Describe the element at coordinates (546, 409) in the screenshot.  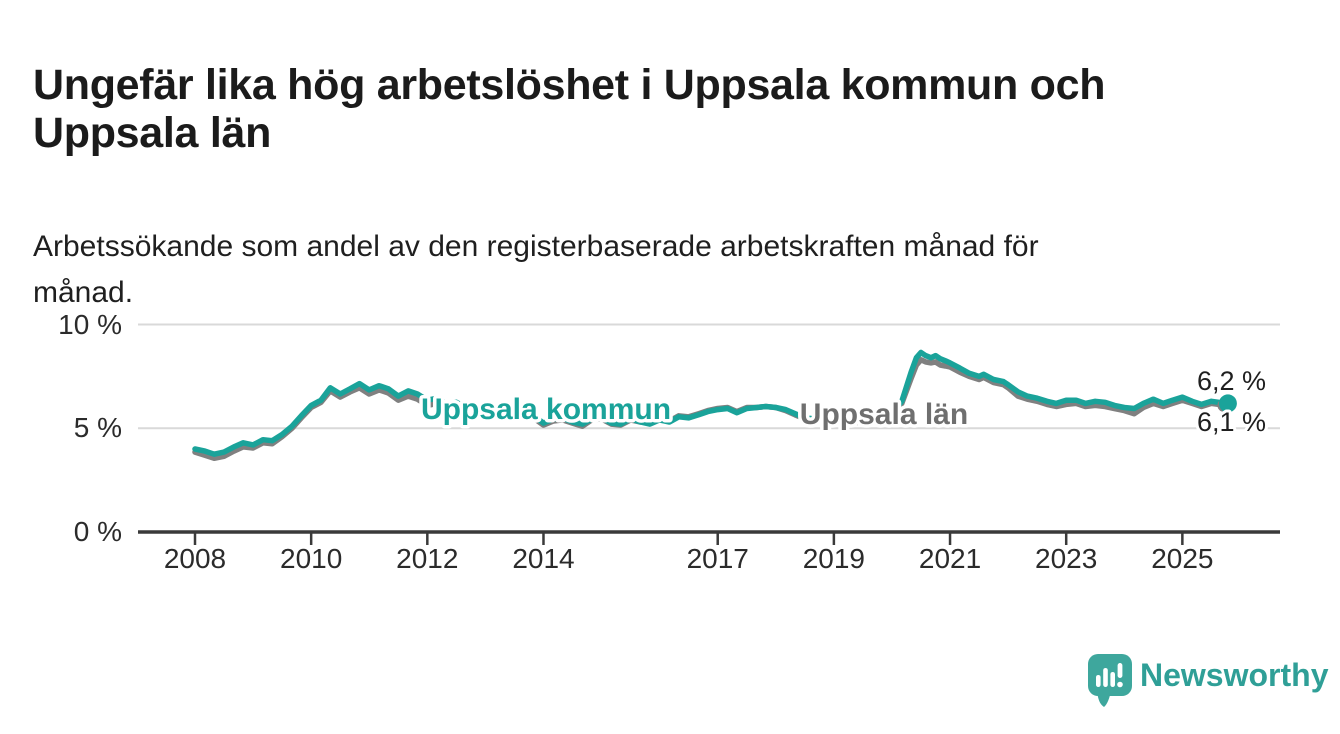
I see `uppsala-kommun-series-label: Uppsala kommun` at that location.